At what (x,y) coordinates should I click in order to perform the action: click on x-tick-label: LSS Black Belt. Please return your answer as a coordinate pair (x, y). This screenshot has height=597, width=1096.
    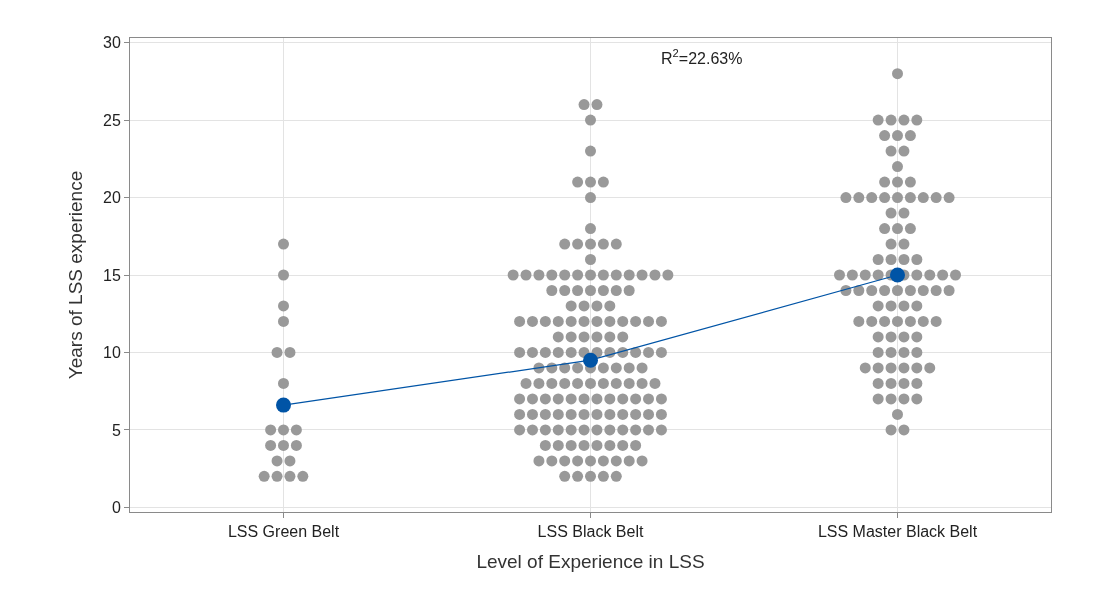
    Looking at the image, I should click on (590, 532).